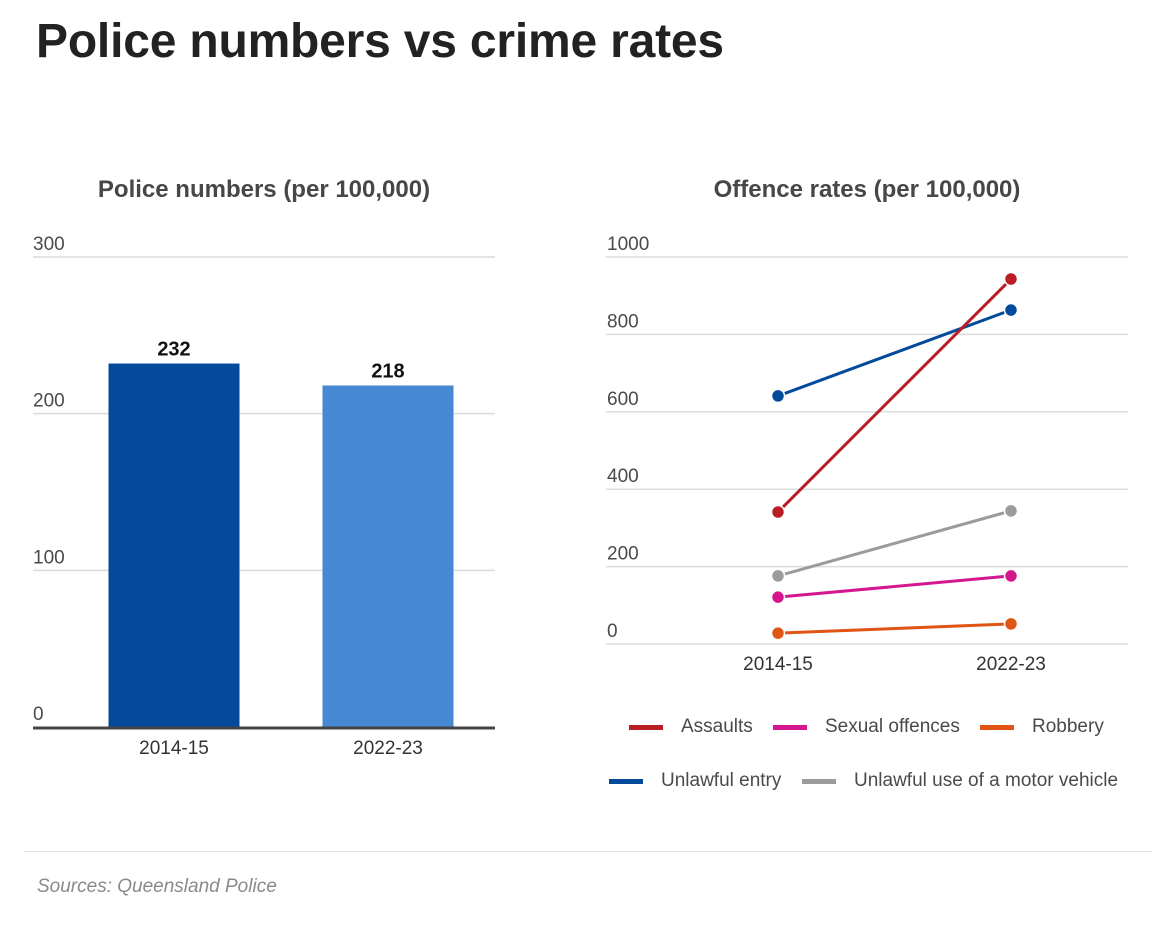 The width and height of the screenshot is (1169, 927). What do you see at coordinates (867, 189) in the screenshot?
I see `line-chart-title: Offence rates (per 100,000)` at bounding box center [867, 189].